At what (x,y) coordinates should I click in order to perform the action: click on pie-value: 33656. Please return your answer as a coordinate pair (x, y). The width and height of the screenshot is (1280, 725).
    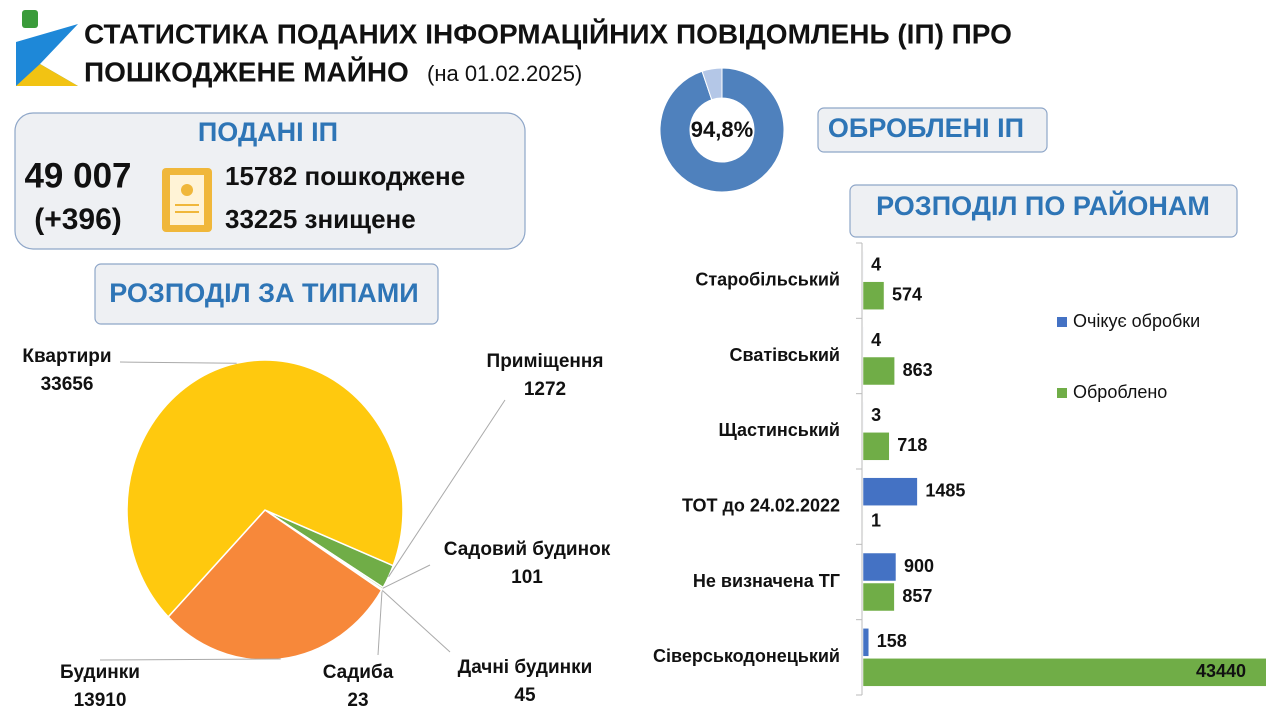
    Looking at the image, I should click on (67, 384).